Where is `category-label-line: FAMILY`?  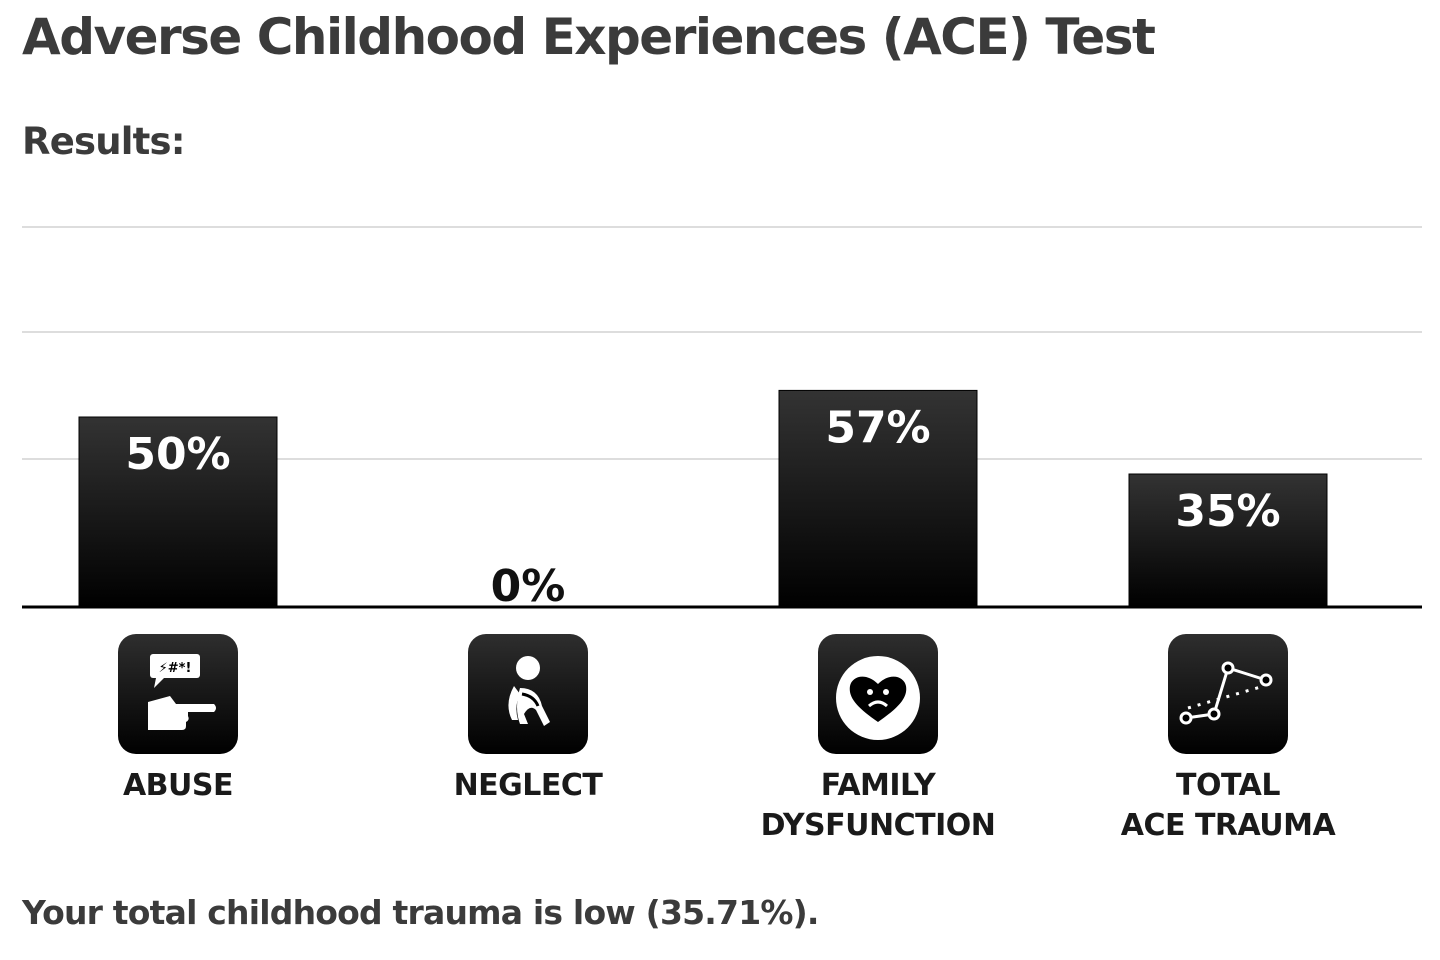 category-label-line: FAMILY is located at coordinates (878, 785).